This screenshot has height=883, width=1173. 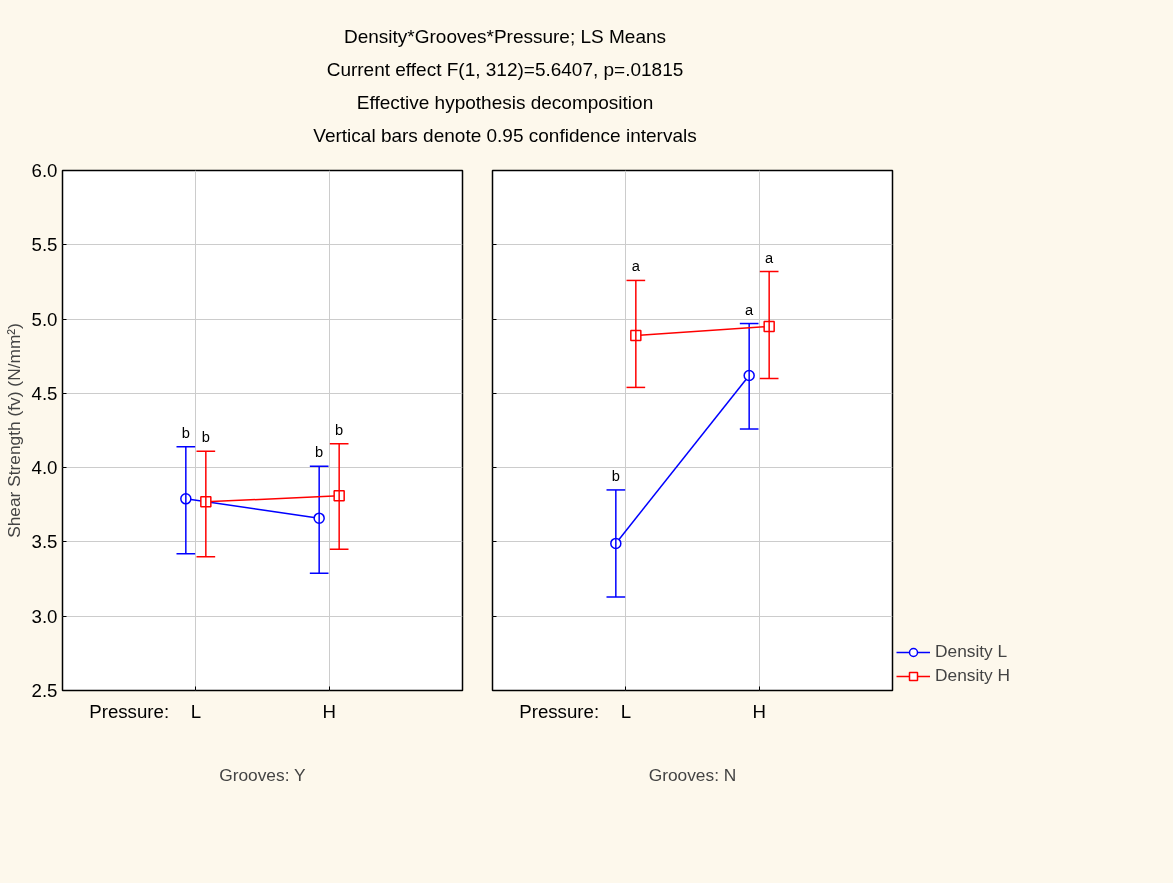 I want to click on y-tick-label: 5.0, so click(x=44, y=319).